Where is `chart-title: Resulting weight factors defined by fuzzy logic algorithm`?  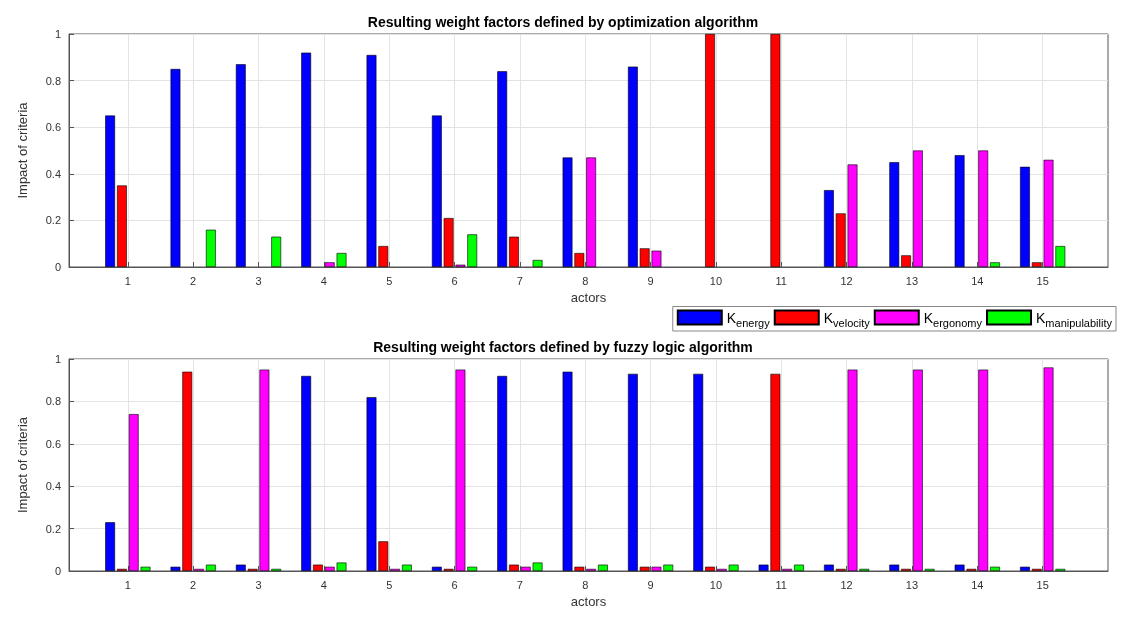
chart-title: Resulting weight factors defined by fuzzy logic algorithm is located at coordinates (563, 347).